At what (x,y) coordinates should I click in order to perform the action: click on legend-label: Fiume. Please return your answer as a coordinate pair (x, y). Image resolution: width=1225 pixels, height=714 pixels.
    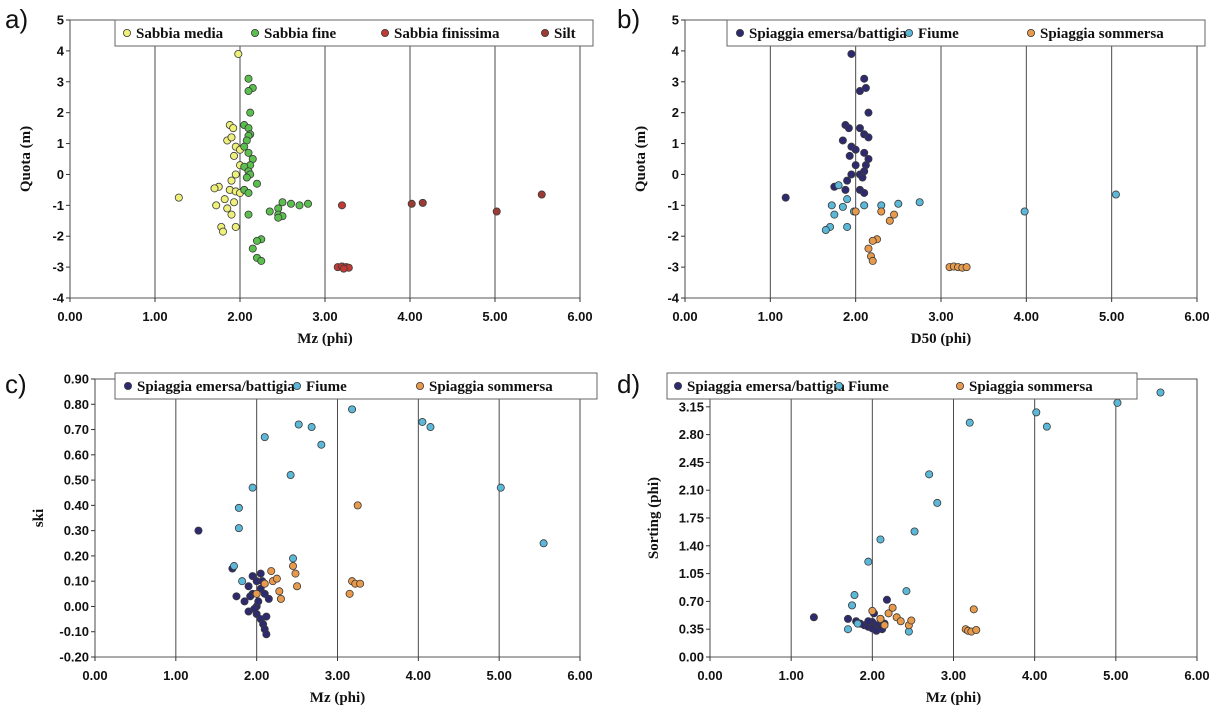
    Looking at the image, I should click on (868, 387).